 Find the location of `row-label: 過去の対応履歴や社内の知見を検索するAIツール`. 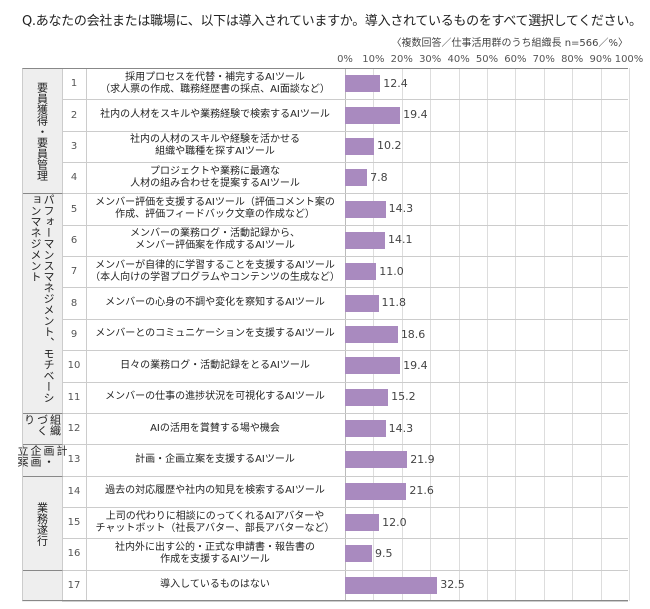

row-label: 過去の対応履歴や社内の知見を検索するAIツール is located at coordinates (215, 491).